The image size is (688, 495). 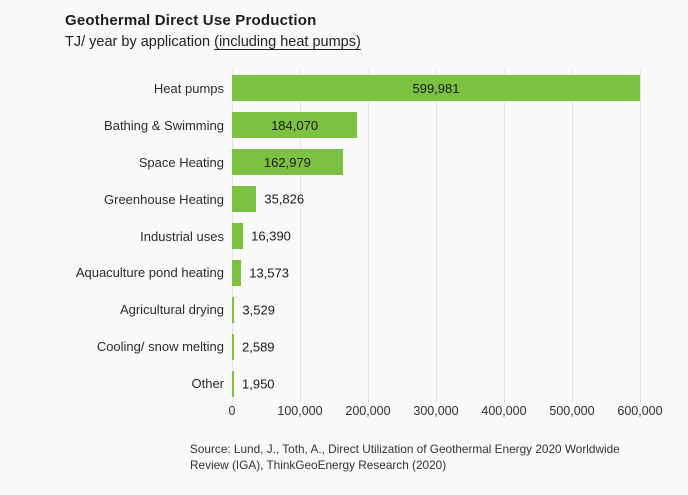 What do you see at coordinates (149, 273) in the screenshot?
I see `category-label: Aquaculture pond heating` at bounding box center [149, 273].